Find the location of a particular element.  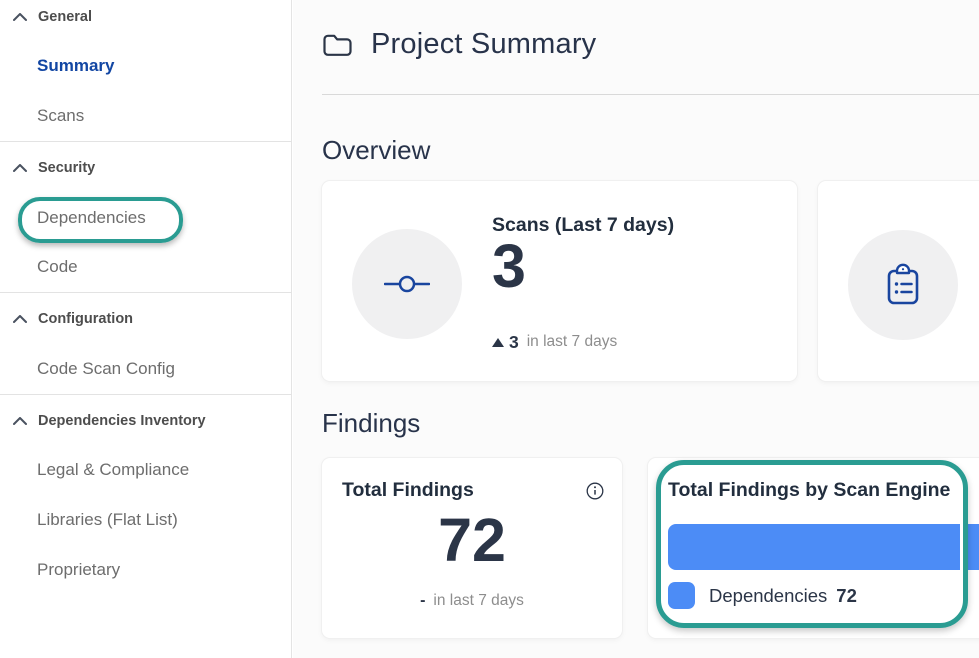

commit-scan-icon is located at coordinates (407, 284).